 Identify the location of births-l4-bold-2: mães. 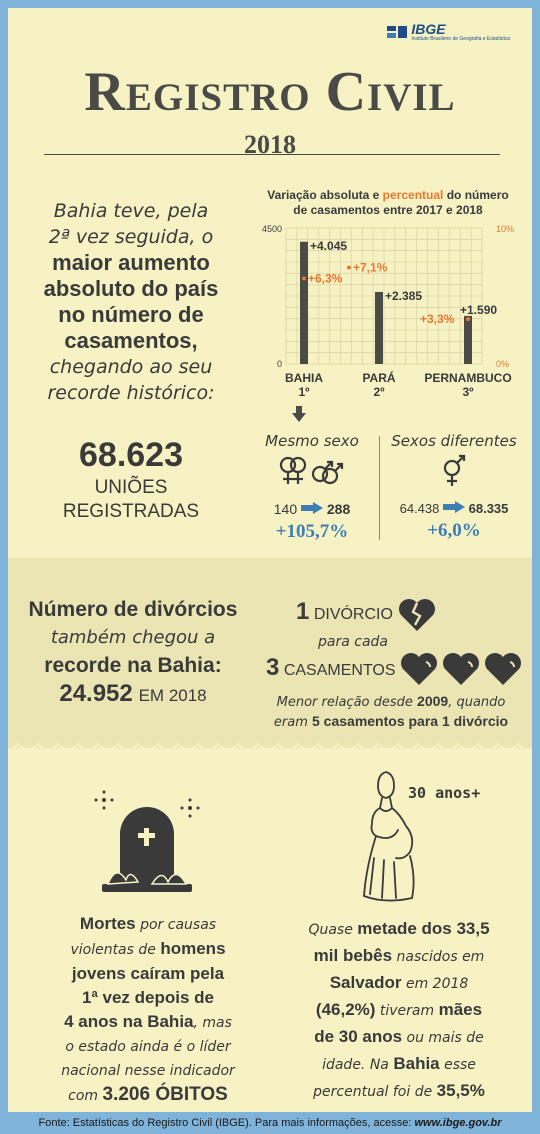
(460, 1009).